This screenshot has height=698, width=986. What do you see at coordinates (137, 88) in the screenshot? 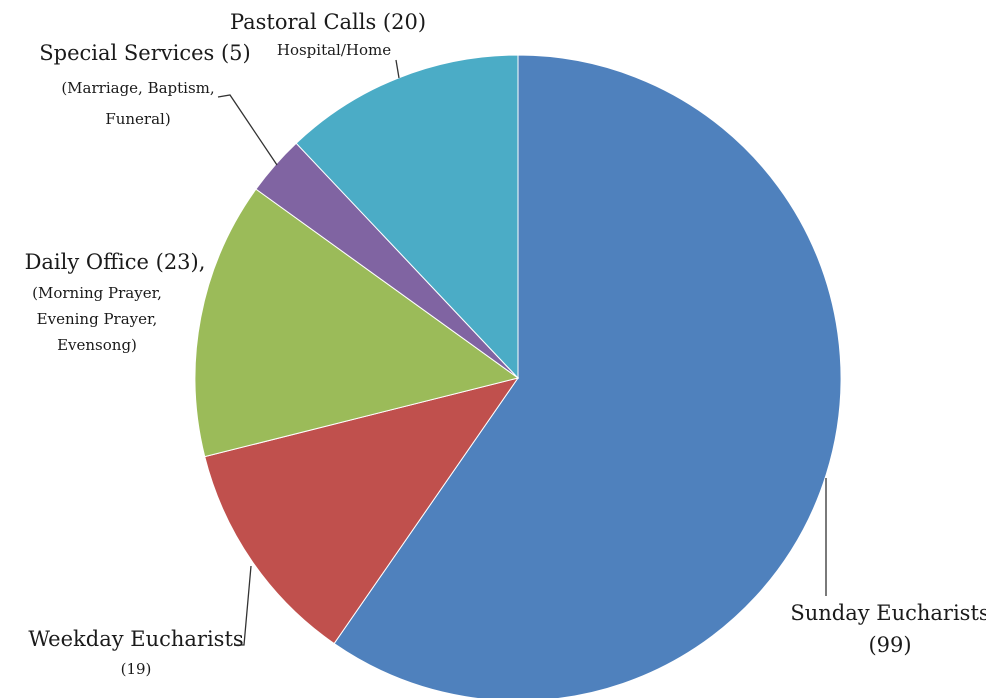
I see `label-special-detail-1: (Marriage, Baptism,` at bounding box center [137, 88].